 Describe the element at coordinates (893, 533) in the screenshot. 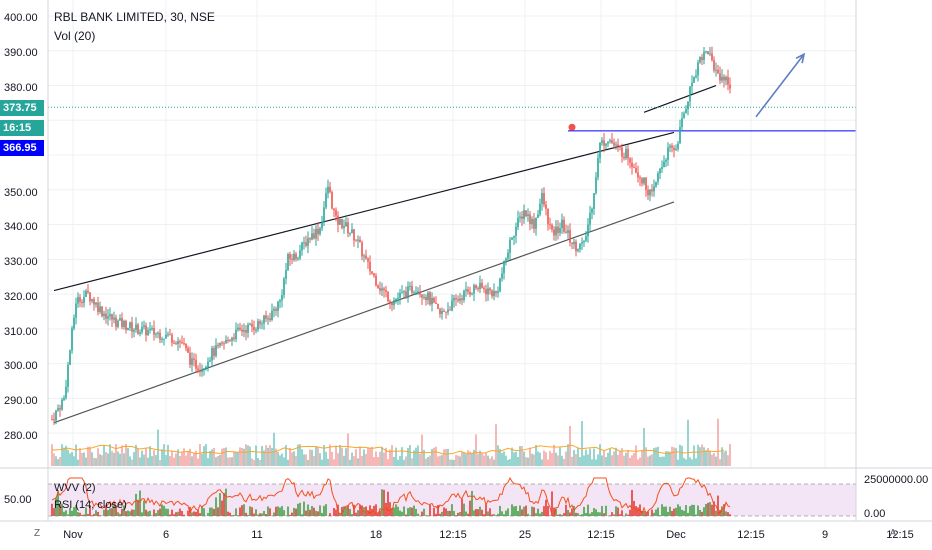

I see `auto-scale-button: A` at that location.